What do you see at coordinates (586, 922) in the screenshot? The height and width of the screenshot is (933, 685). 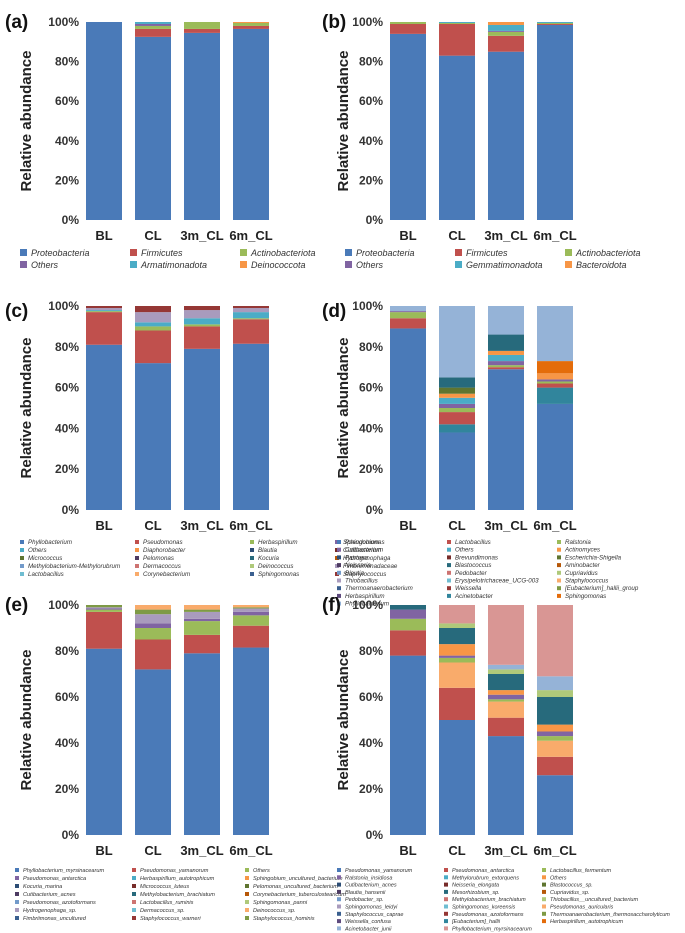 I see `legend-label: Herbaspirillum_autotrophicum` at bounding box center [586, 922].